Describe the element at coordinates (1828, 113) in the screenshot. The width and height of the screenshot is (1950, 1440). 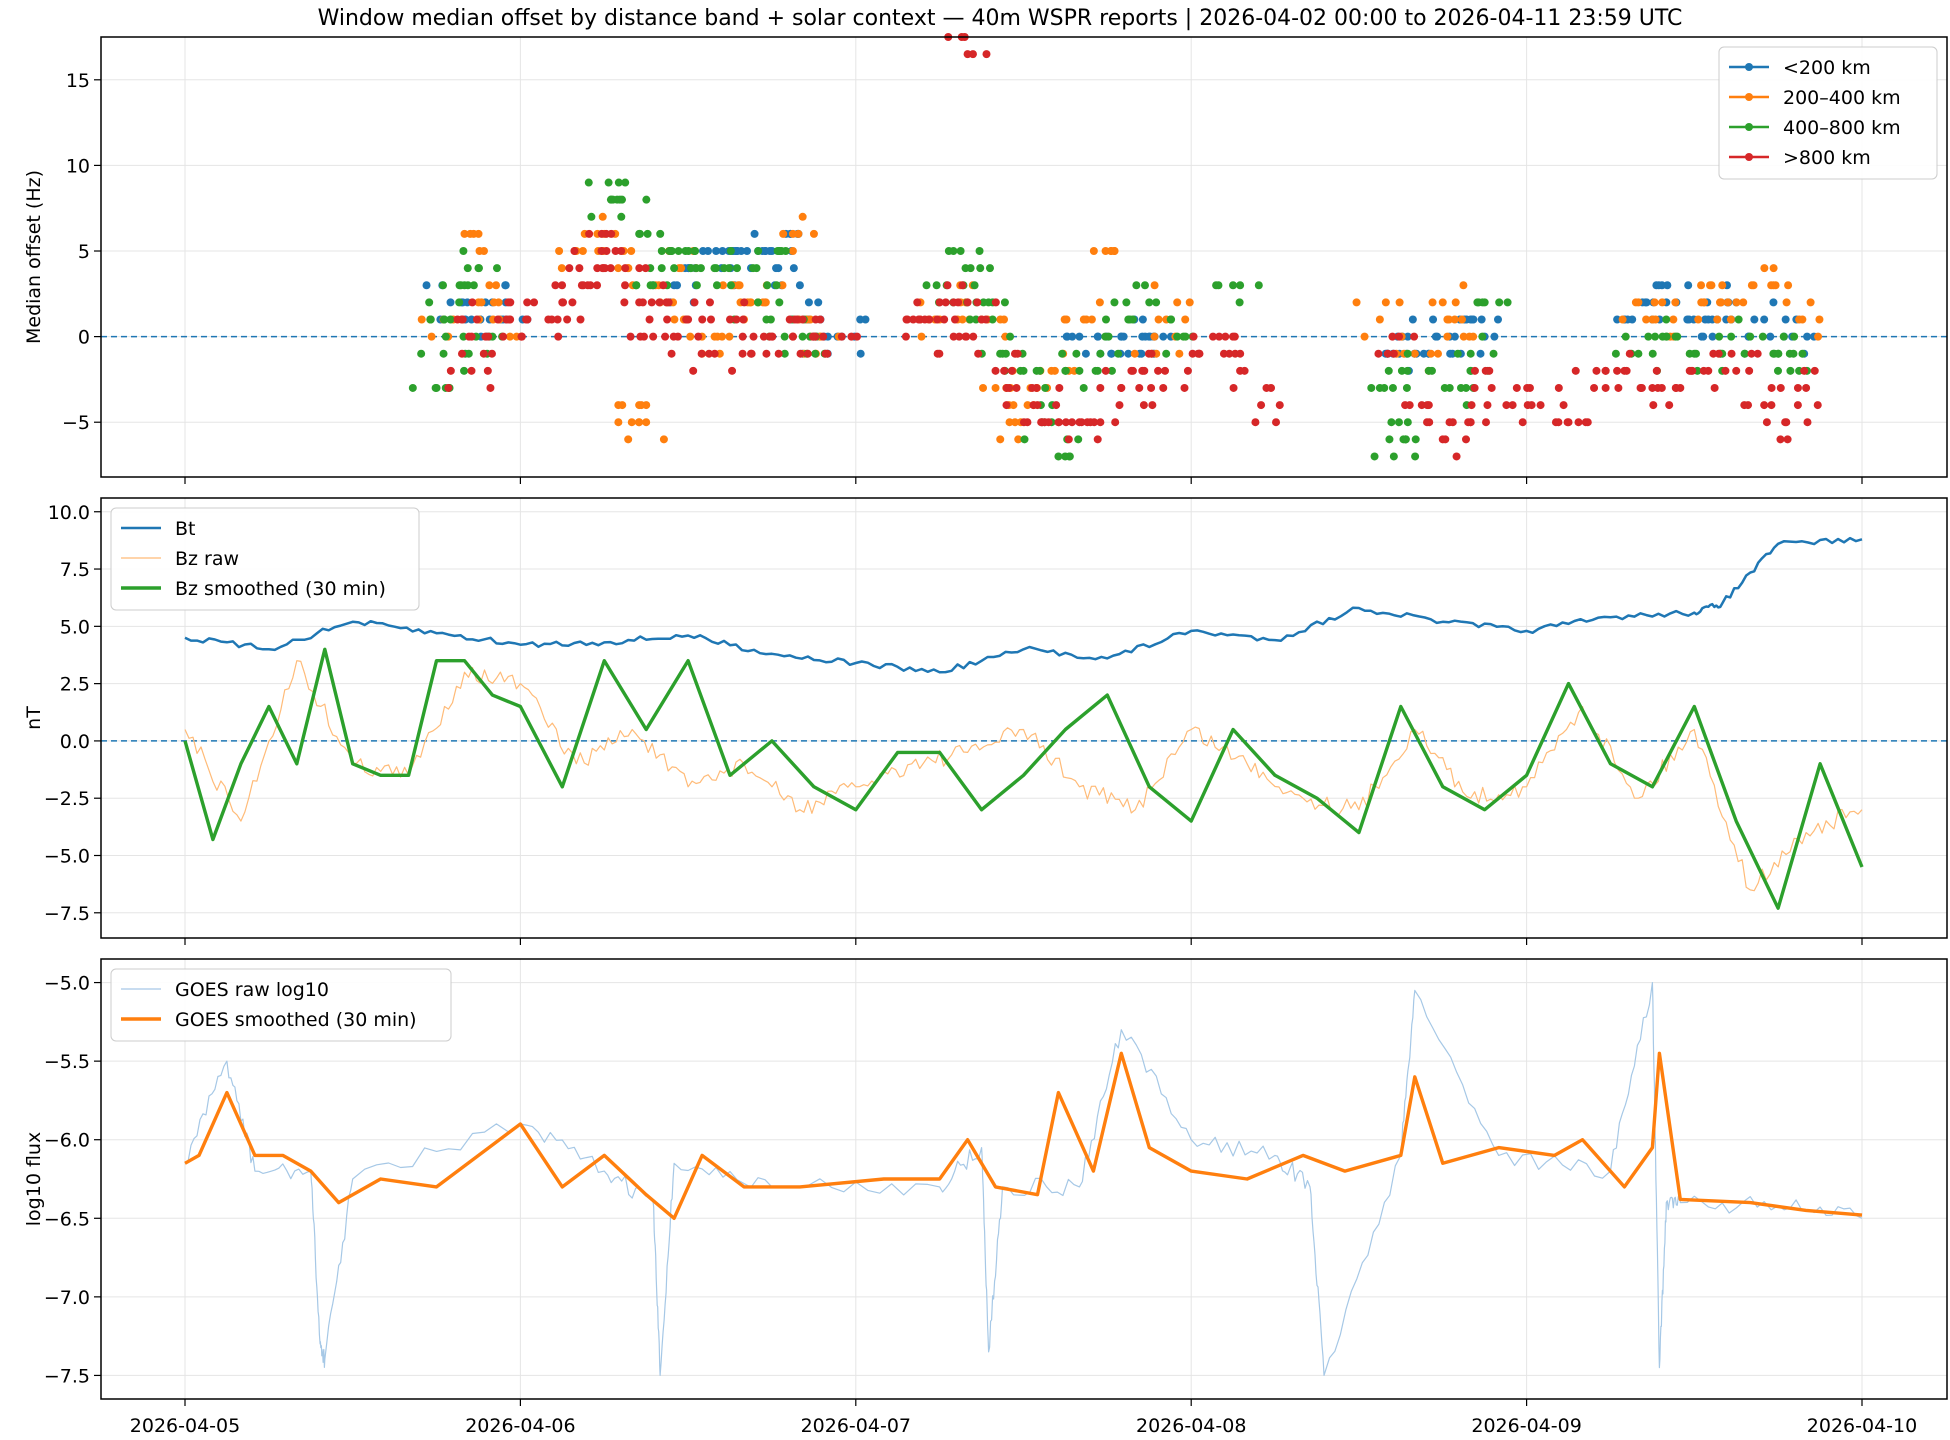
I see `offset-legend: <200 km 200–400 km 400–800 km >800 km` at that location.